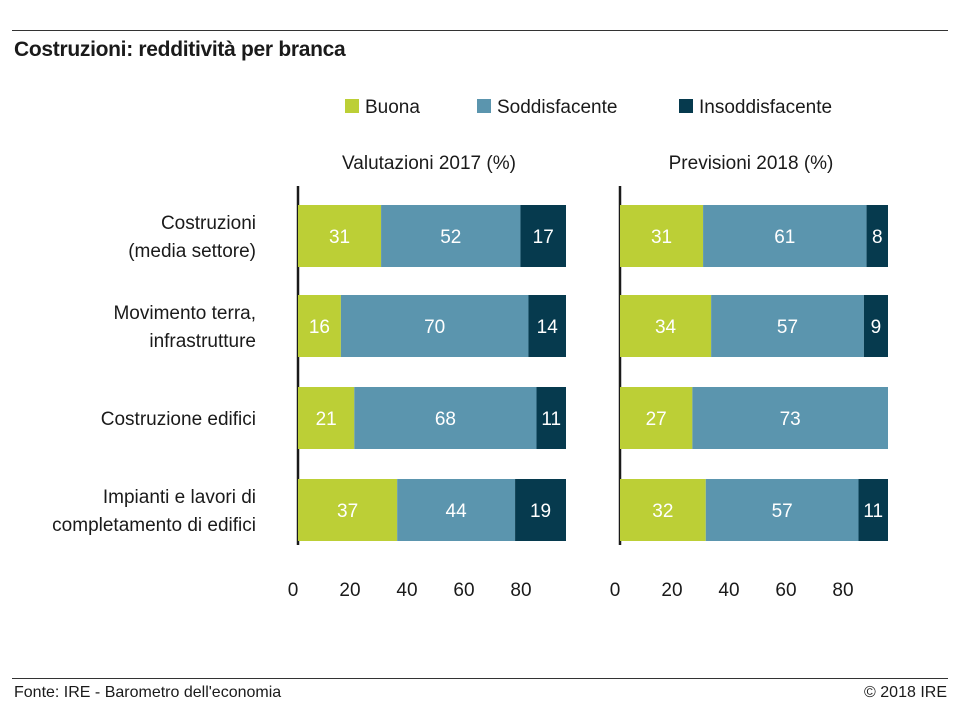  What do you see at coordinates (148, 692) in the screenshot?
I see `source-note: Fonte: IRE - Barometro dell'economia` at bounding box center [148, 692].